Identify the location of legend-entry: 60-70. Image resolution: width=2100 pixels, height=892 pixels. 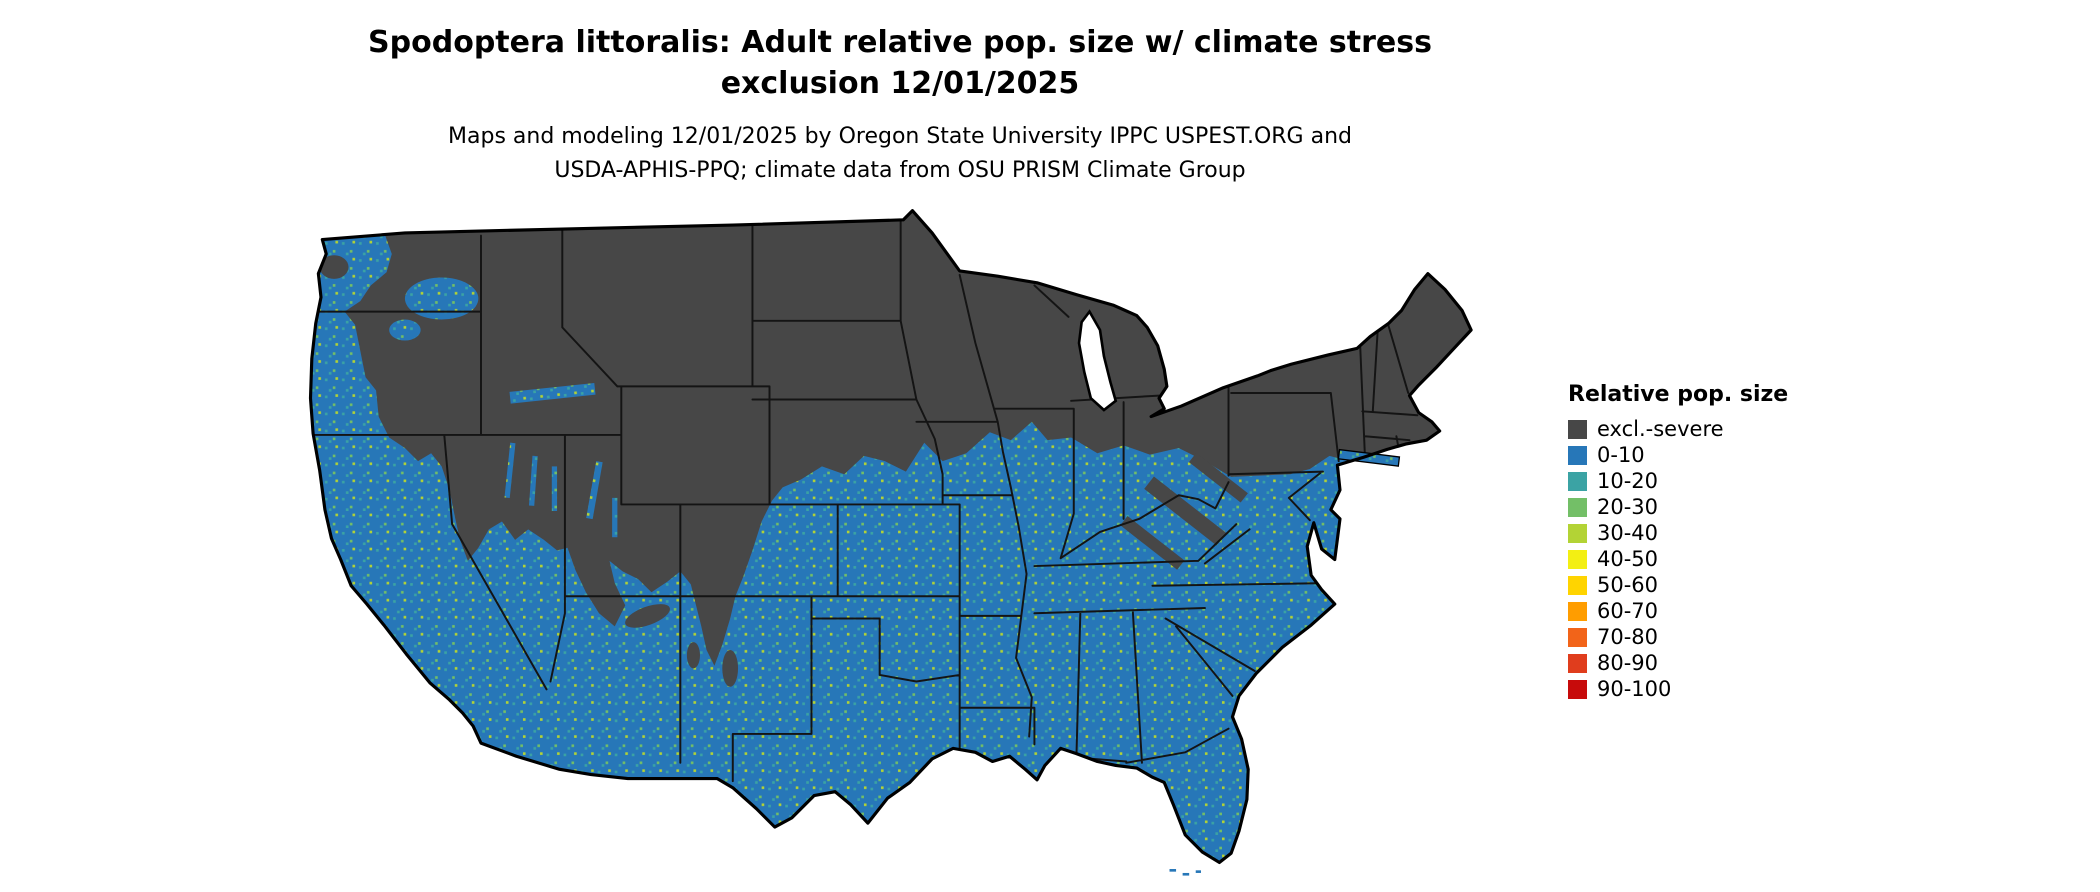
(1718, 611).